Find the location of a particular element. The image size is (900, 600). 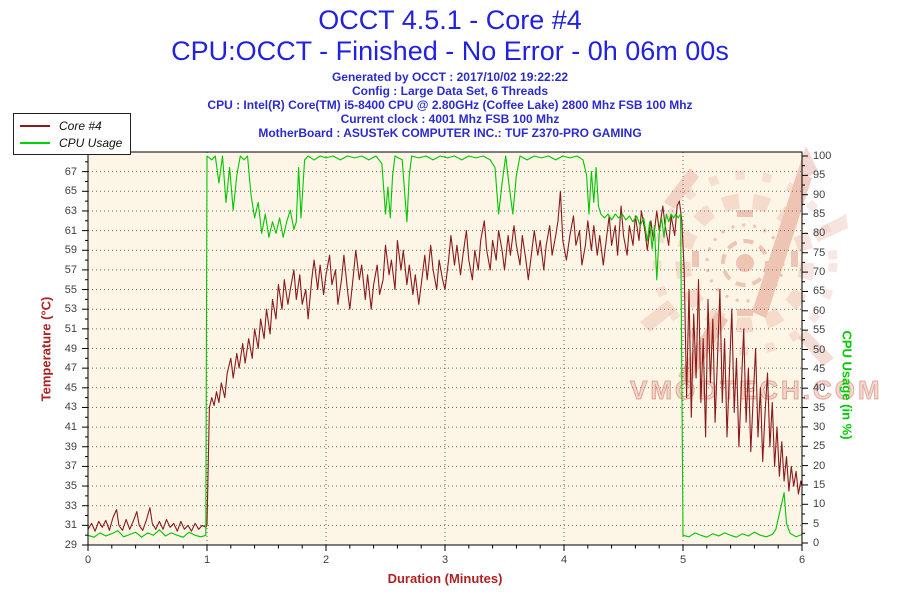

legend-item-core4: Core #4 is located at coordinates (72, 125).